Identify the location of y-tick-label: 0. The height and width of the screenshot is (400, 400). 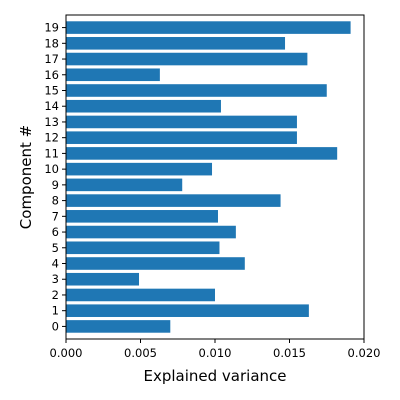
(55, 326).